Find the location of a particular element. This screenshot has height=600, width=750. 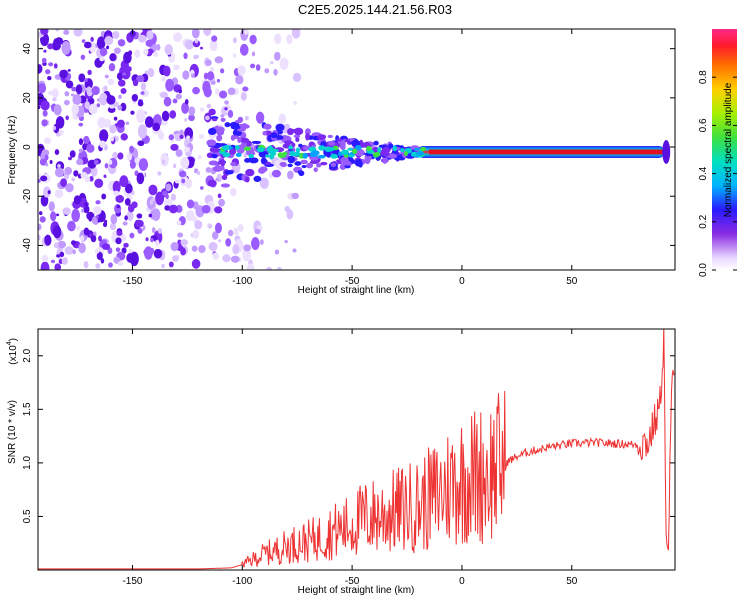

x-tick-label: 0 is located at coordinates (462, 281).